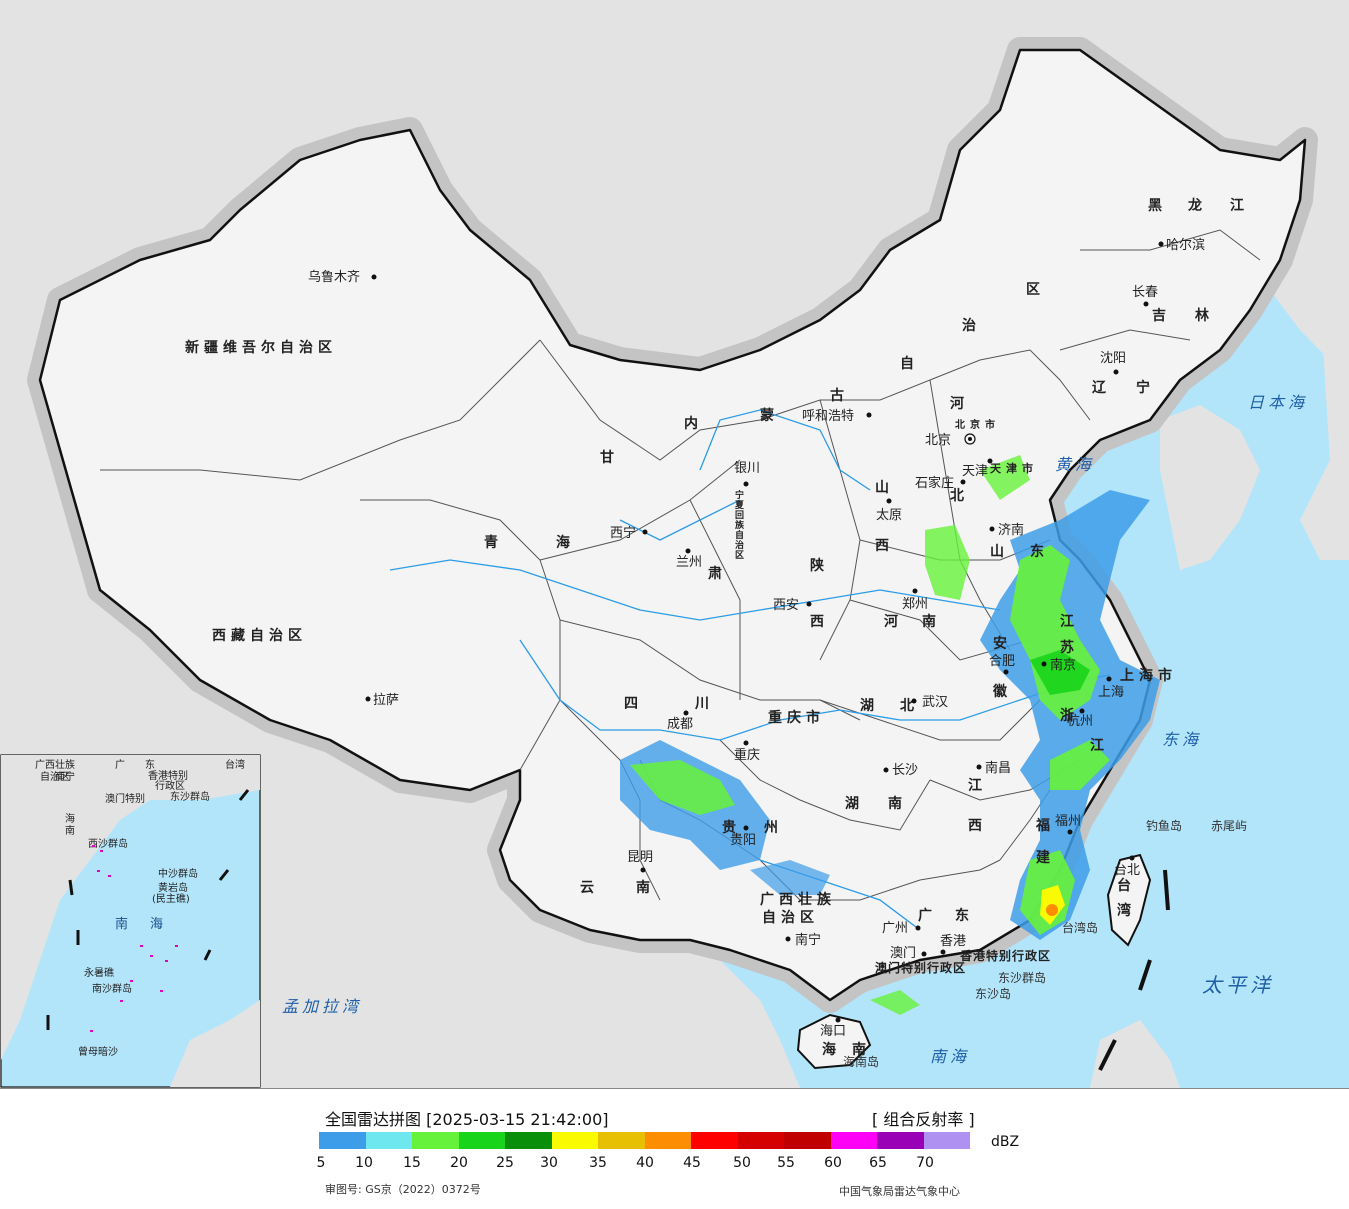 This screenshot has height=1209, width=1349. What do you see at coordinates (923, 1119) in the screenshot?
I see `legend-product: [ 组合反射率 ]` at bounding box center [923, 1119].